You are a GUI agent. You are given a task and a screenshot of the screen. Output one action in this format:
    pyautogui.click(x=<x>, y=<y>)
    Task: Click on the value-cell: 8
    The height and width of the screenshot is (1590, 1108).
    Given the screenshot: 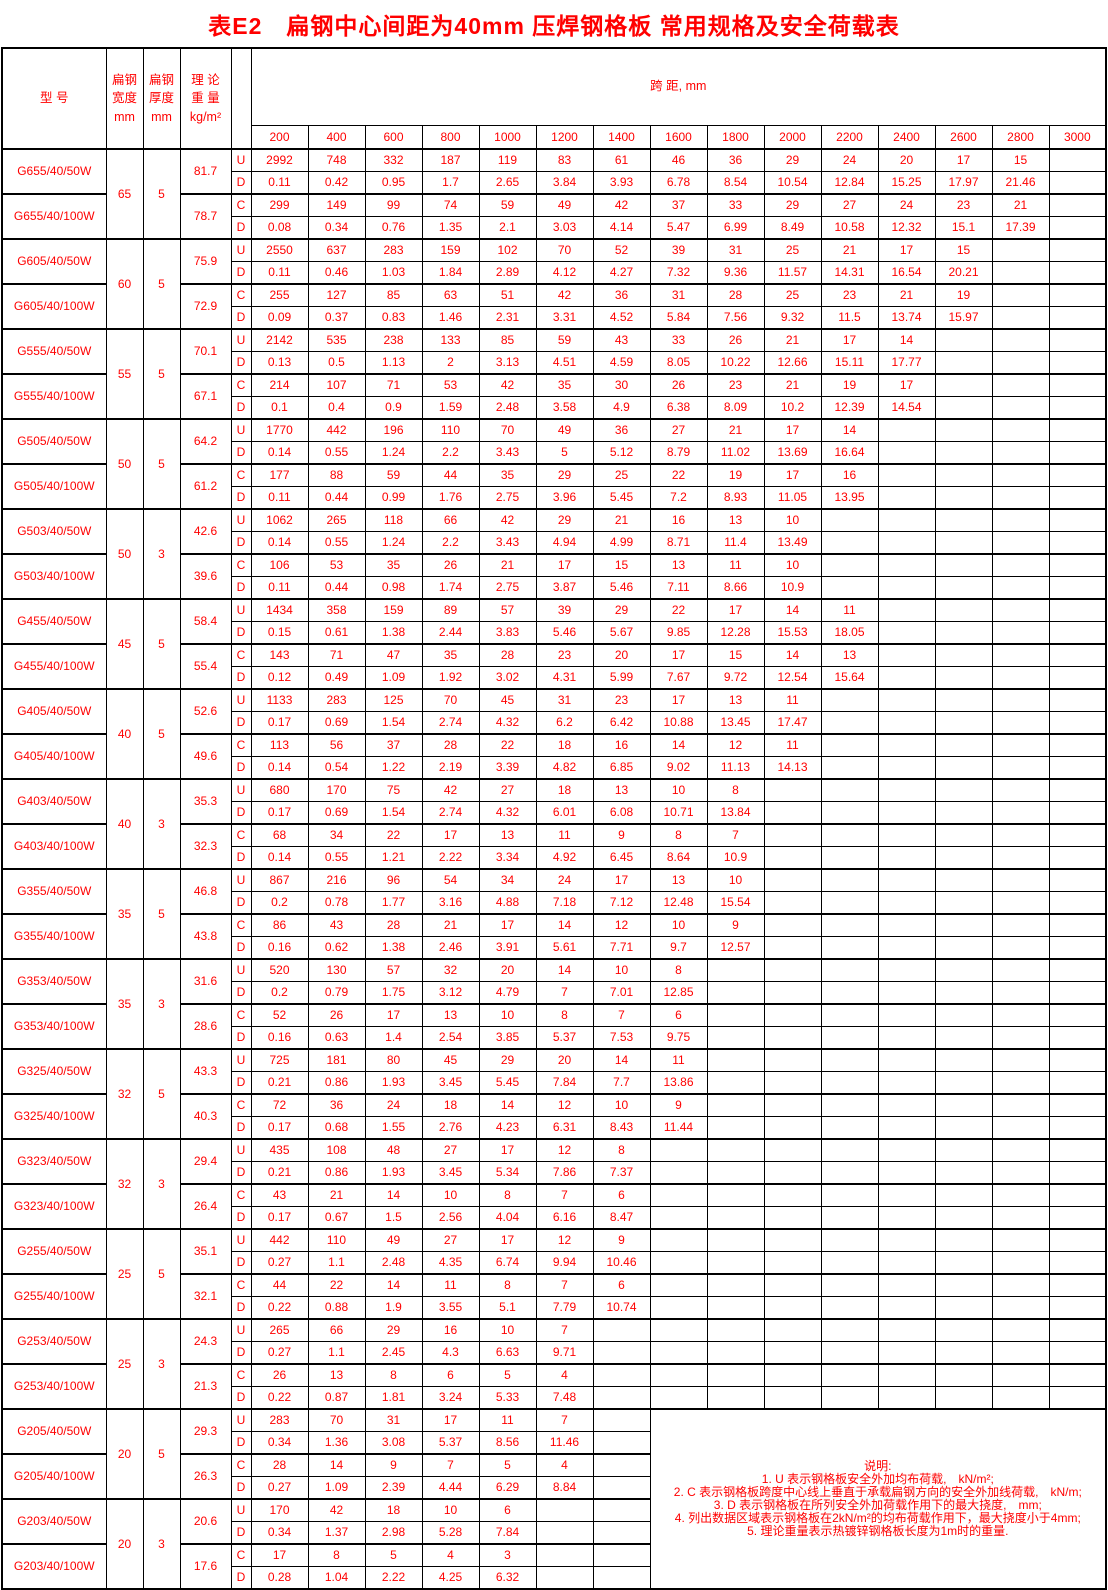 What is the action you would take?
    pyautogui.click(x=678, y=970)
    